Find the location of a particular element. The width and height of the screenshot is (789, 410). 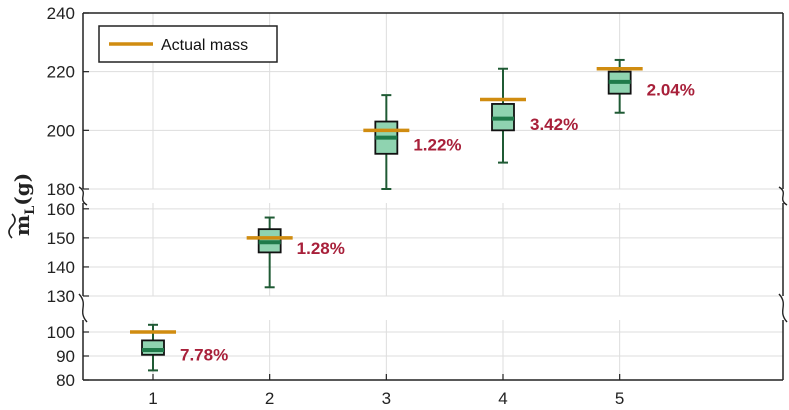

x-tick-label-2: 2 is located at coordinates (269, 398).